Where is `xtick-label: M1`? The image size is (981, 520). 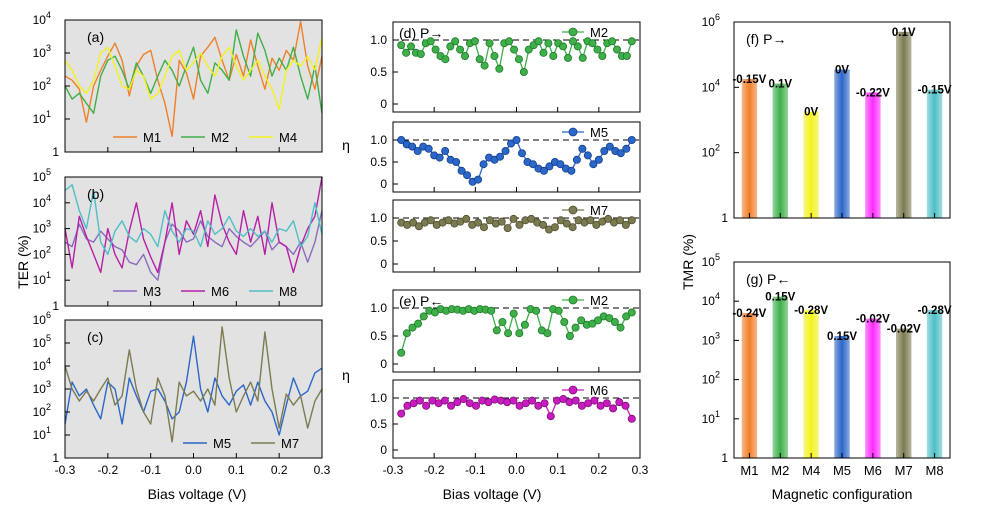 xtick-label: M1 is located at coordinates (749, 470).